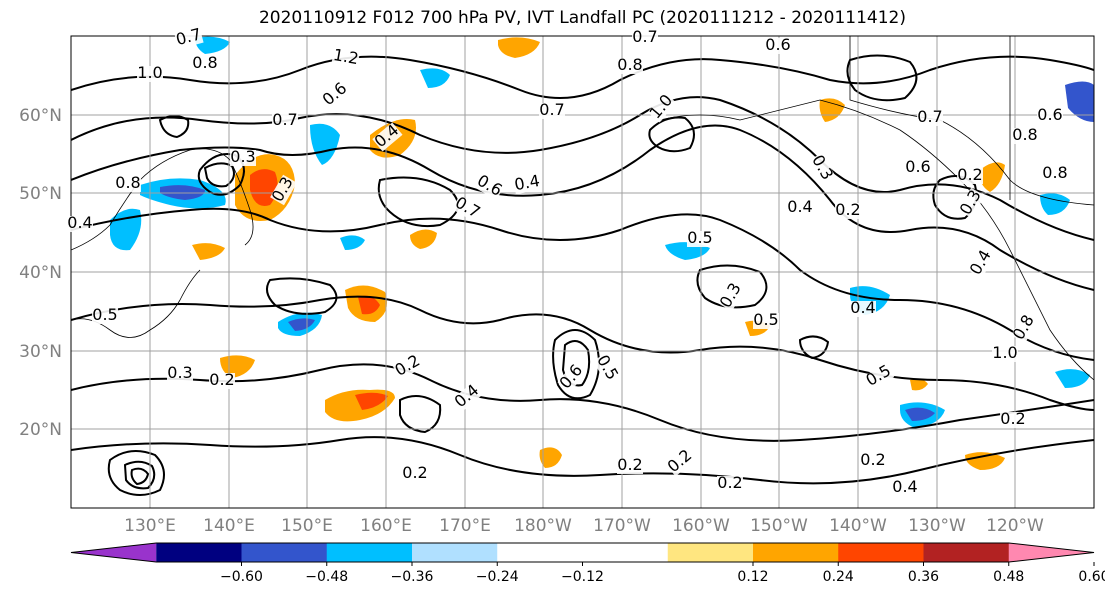 The height and width of the screenshot is (601, 1105). I want to click on lon-label-170e: 170°E, so click(465, 526).